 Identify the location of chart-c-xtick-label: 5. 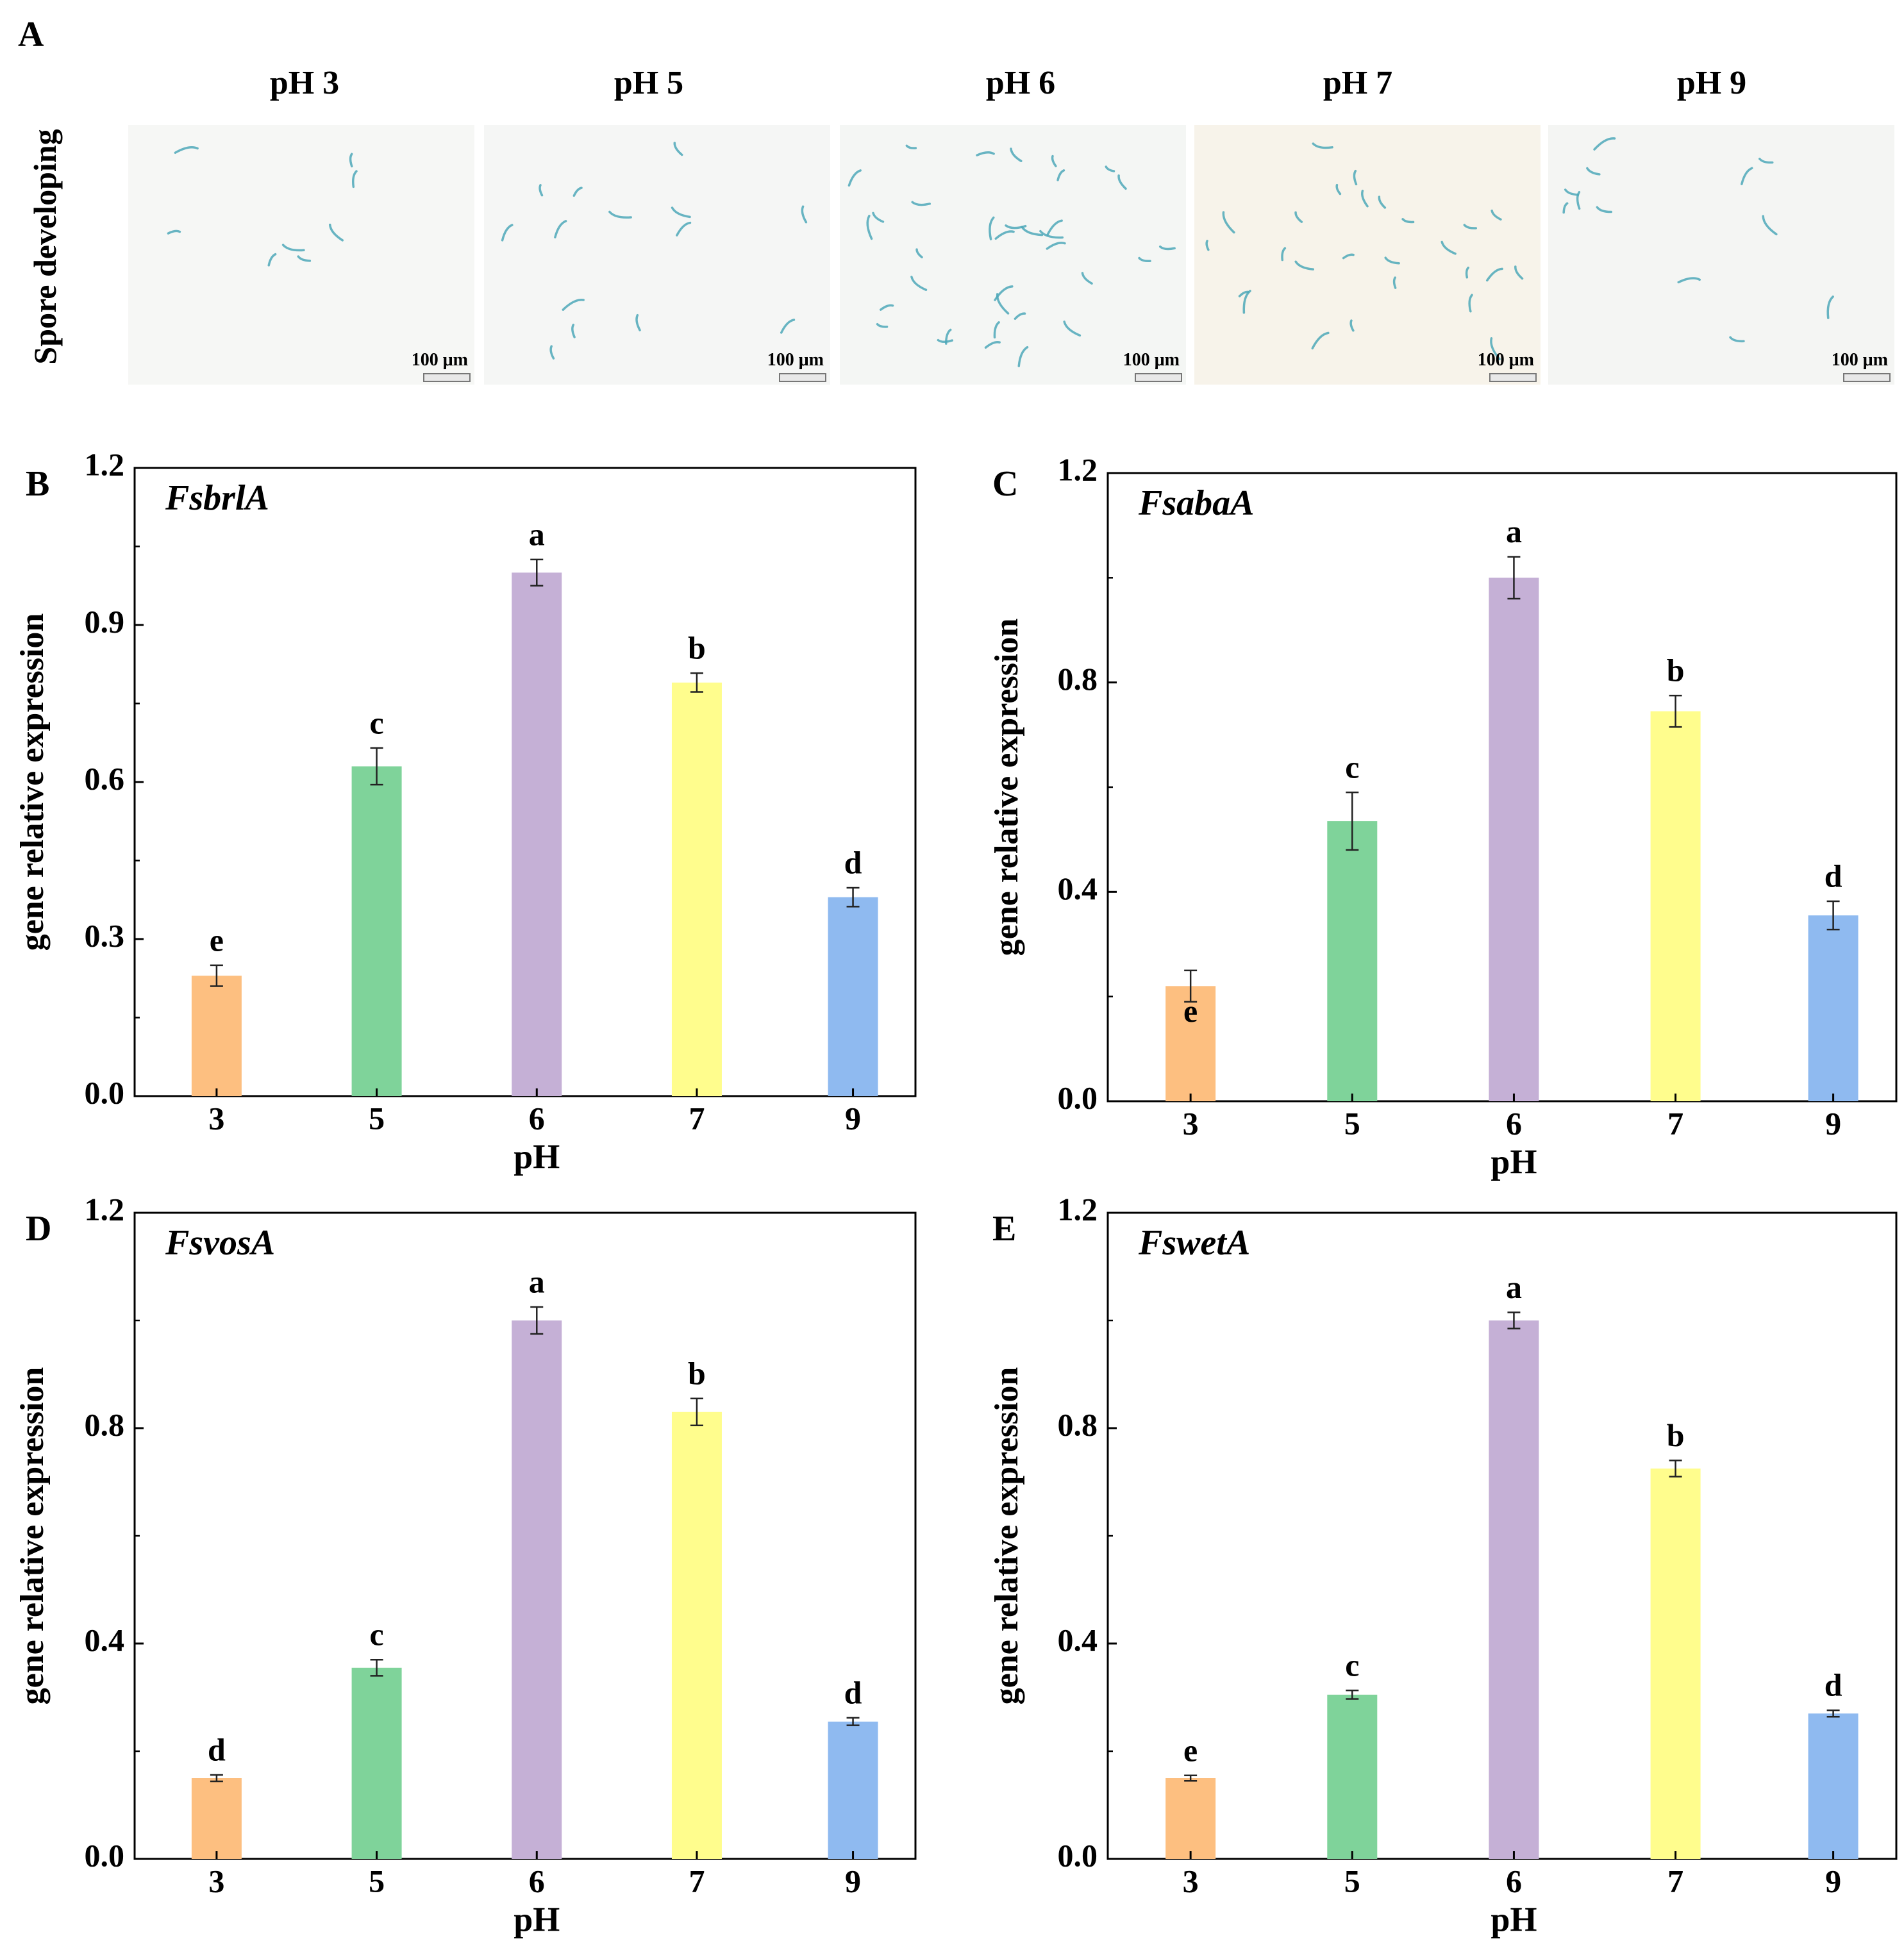
(1352, 1123).